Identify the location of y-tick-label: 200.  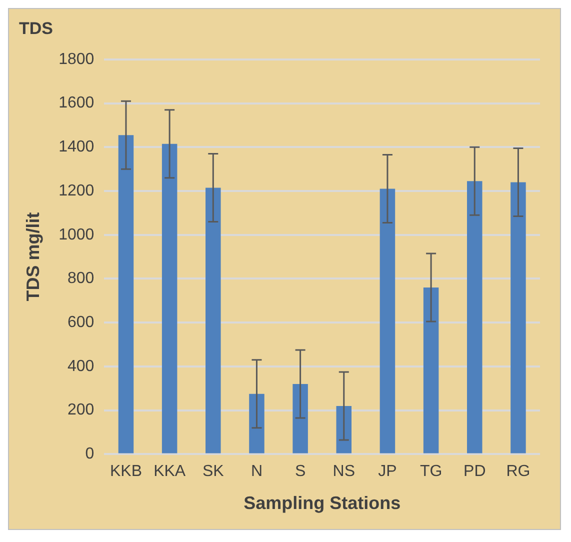
(80, 410).